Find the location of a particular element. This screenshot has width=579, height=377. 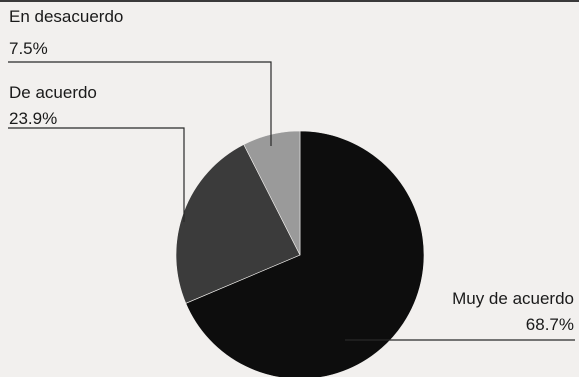

leader-line-de-acuerdo is located at coordinates (96, 174).